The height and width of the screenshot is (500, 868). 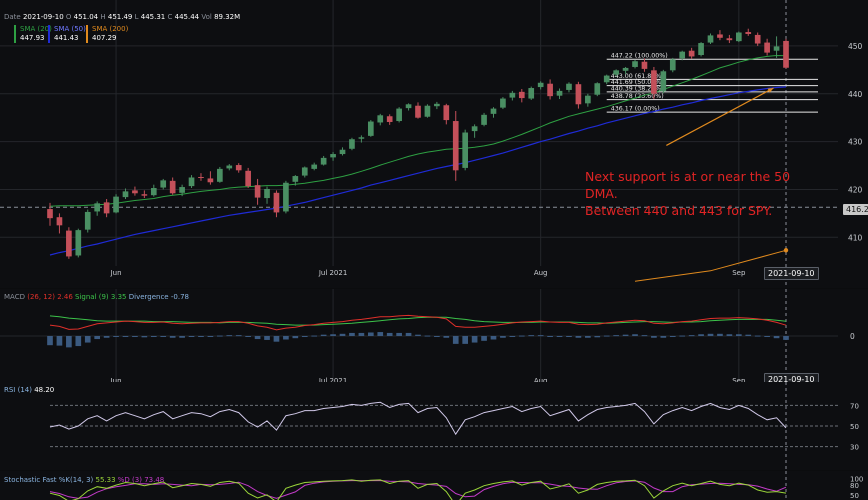 What do you see at coordinates (855, 142) in the screenshot?
I see `price-tick-label: 430` at bounding box center [855, 142].